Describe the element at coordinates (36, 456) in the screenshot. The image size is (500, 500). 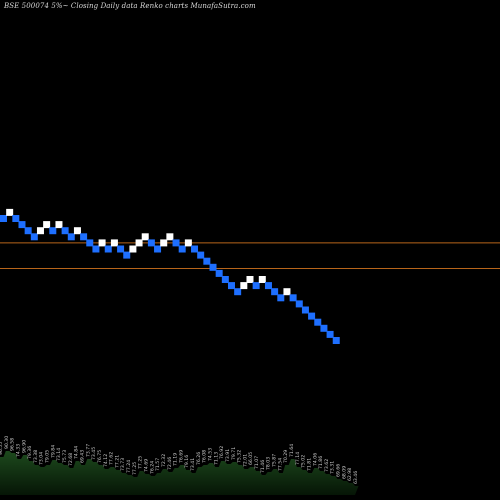
I see `volume-label: 73.38` at that location.